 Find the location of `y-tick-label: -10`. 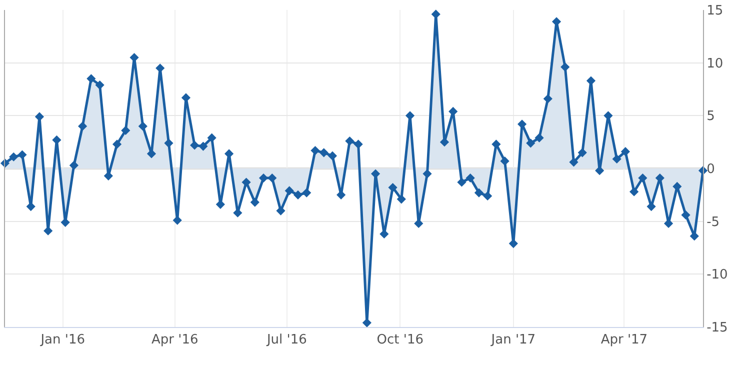

y-tick-label: -10 is located at coordinates (717, 275).